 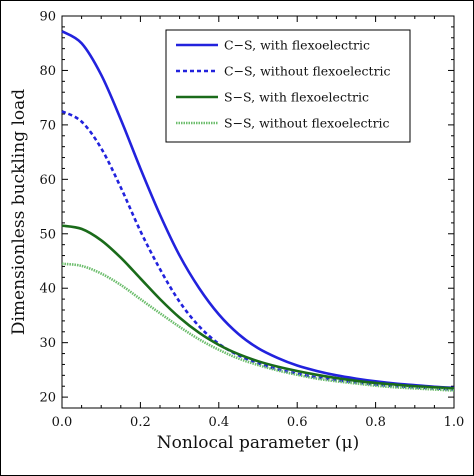 What do you see at coordinates (47, 234) in the screenshot?
I see `y-tick-label: 50` at bounding box center [47, 234].